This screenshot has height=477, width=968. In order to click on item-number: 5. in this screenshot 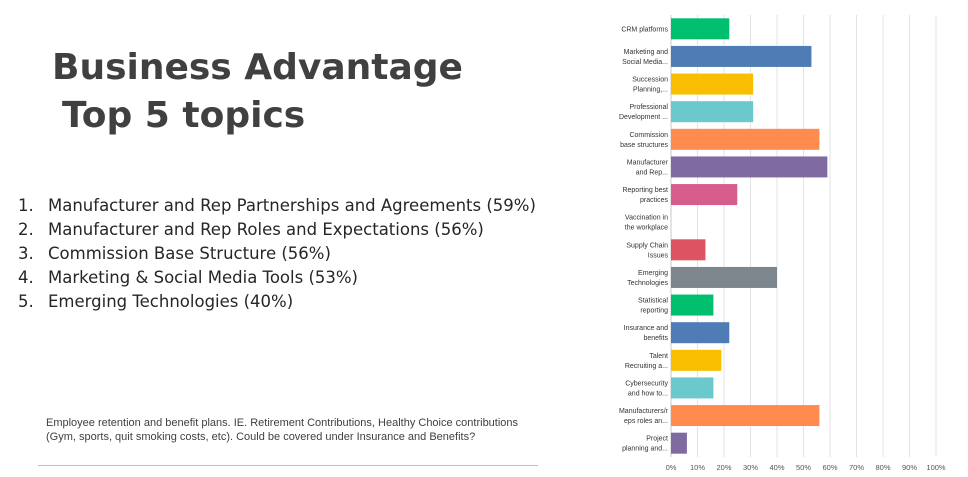, I will do `click(26, 301)`.